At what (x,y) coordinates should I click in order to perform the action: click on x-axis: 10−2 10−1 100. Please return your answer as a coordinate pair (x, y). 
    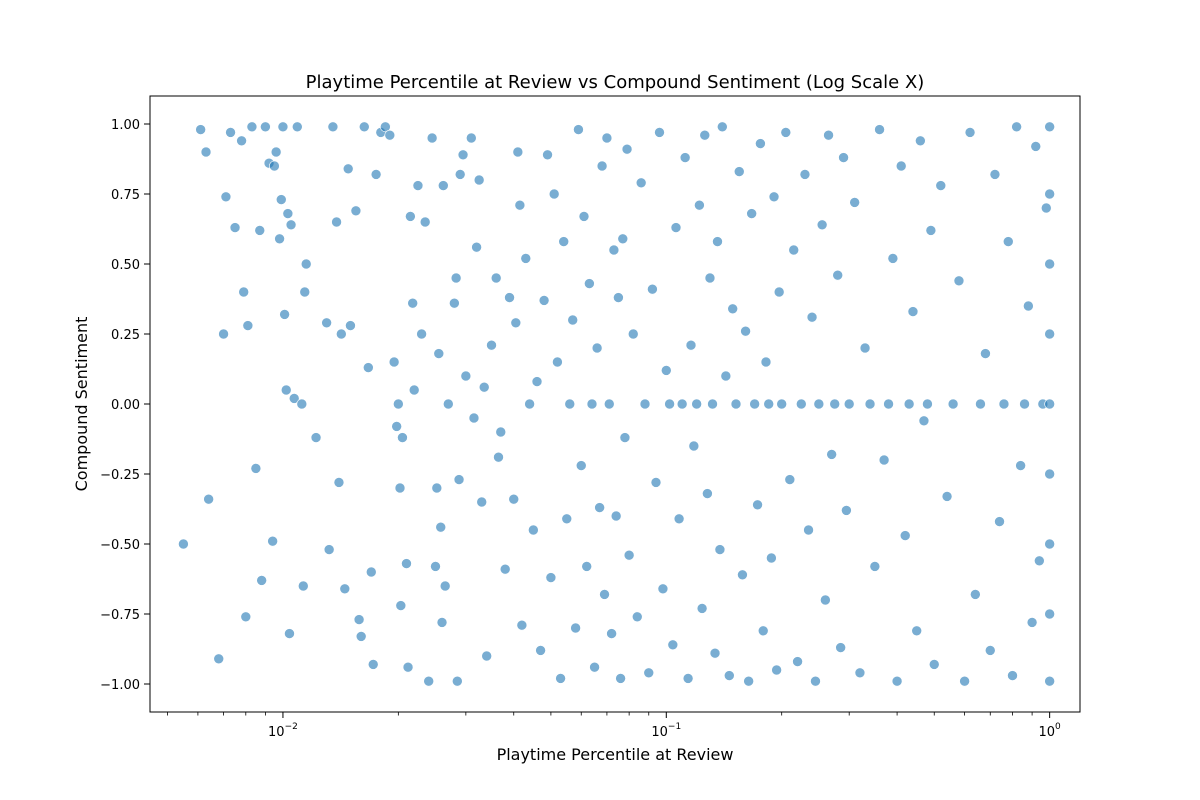
    Looking at the image, I should click on (614, 726).